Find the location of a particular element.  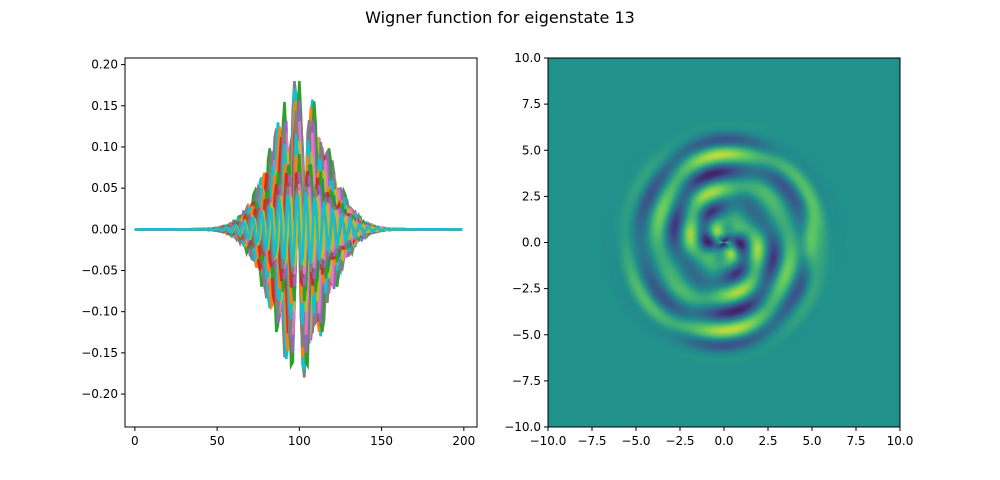

left-y-tick-label: −0.10 is located at coordinates (99, 312).